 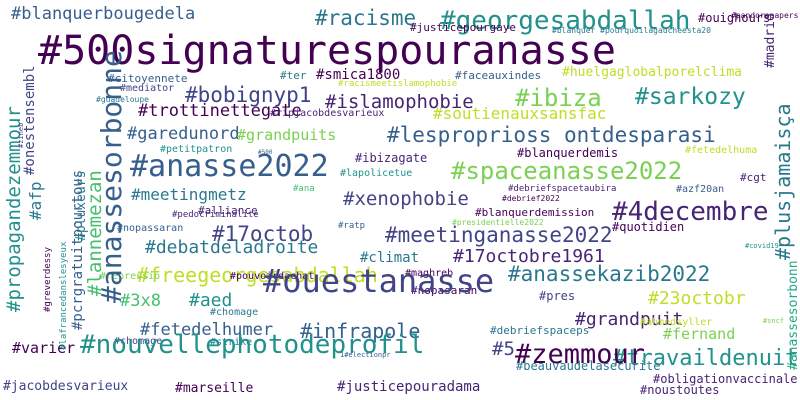 What do you see at coordinates (30, 120) in the screenshot?
I see `word: #onestensembl` at bounding box center [30, 120].